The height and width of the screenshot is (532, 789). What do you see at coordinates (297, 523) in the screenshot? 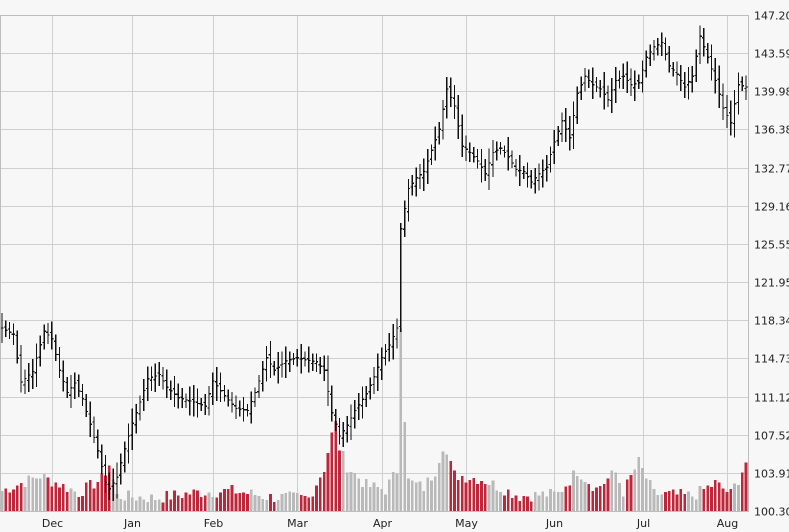
I see `x-tick-label: Mar` at bounding box center [297, 523].